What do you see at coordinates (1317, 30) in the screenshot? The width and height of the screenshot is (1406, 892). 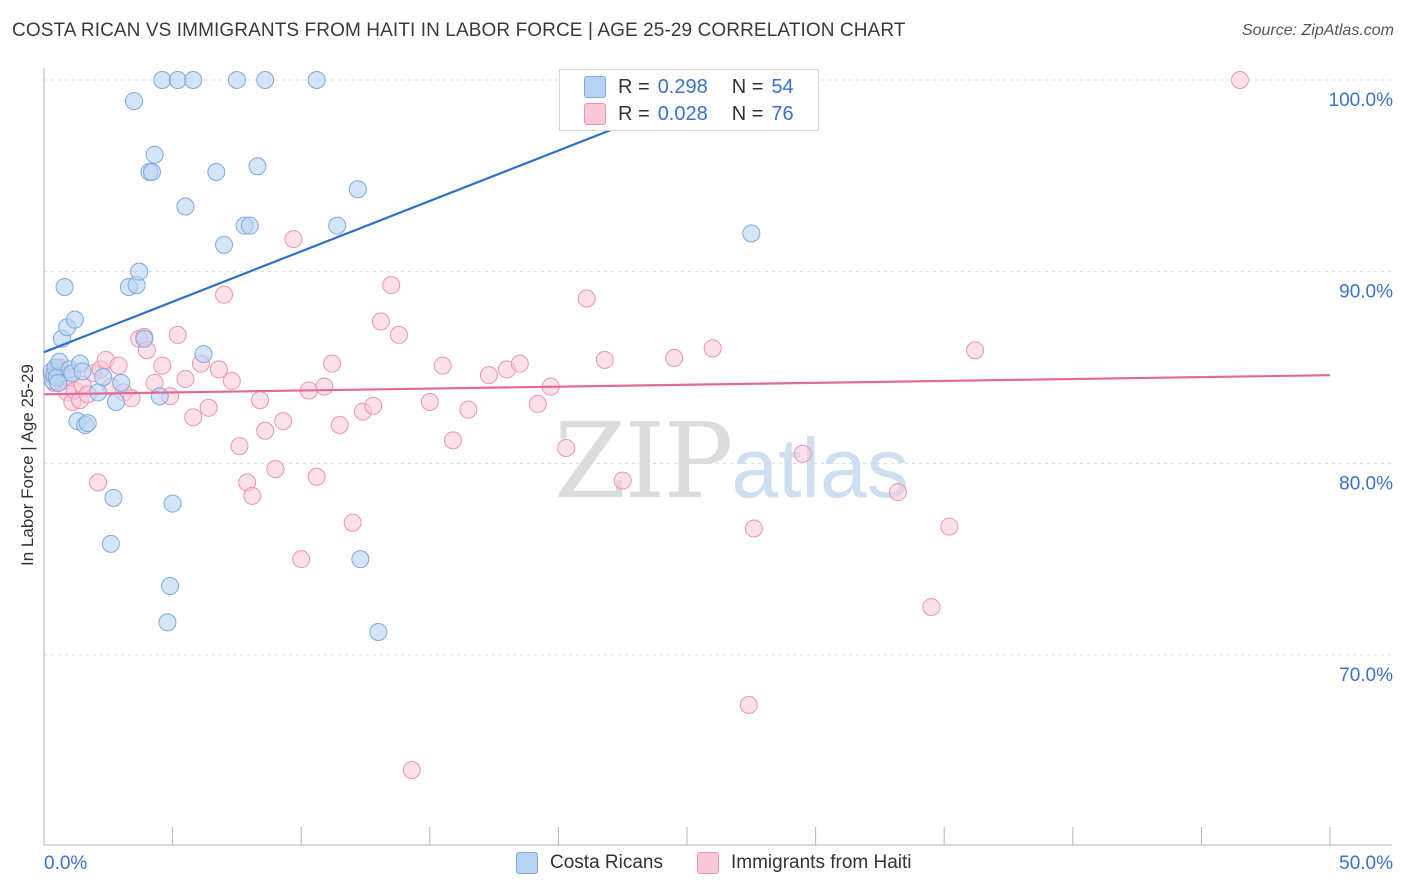 I see `source-credit: Source: ZipAtlas.com` at bounding box center [1317, 30].